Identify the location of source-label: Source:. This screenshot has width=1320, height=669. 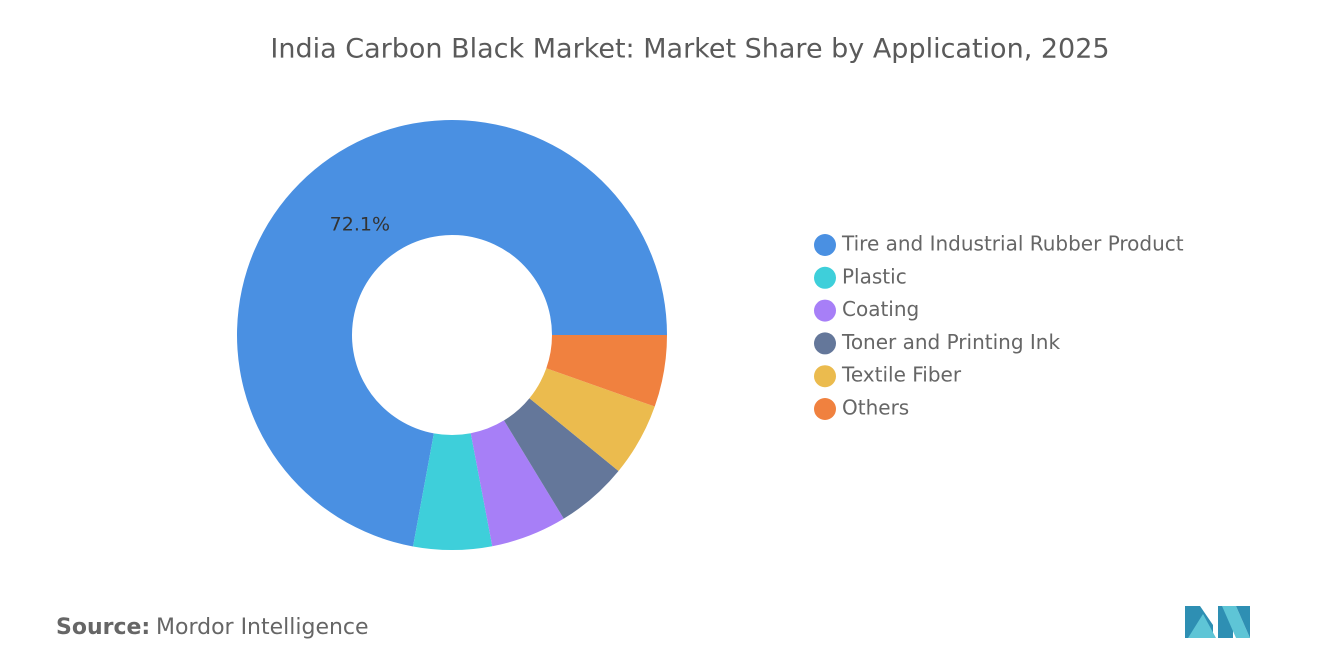
(103, 627).